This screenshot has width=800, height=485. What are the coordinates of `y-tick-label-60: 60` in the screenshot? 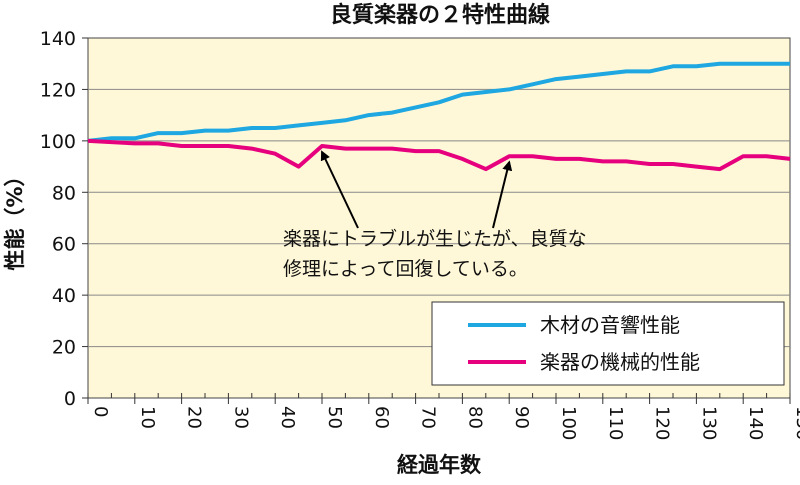 It's located at (64, 245).